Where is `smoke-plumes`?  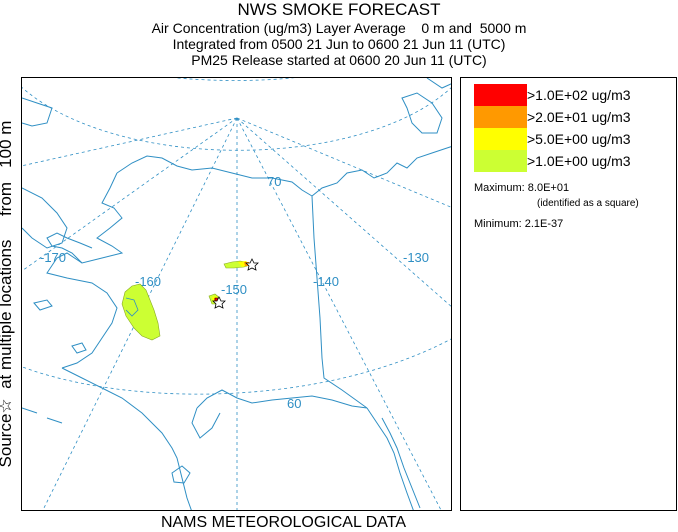
smoke-plumes is located at coordinates (186, 300).